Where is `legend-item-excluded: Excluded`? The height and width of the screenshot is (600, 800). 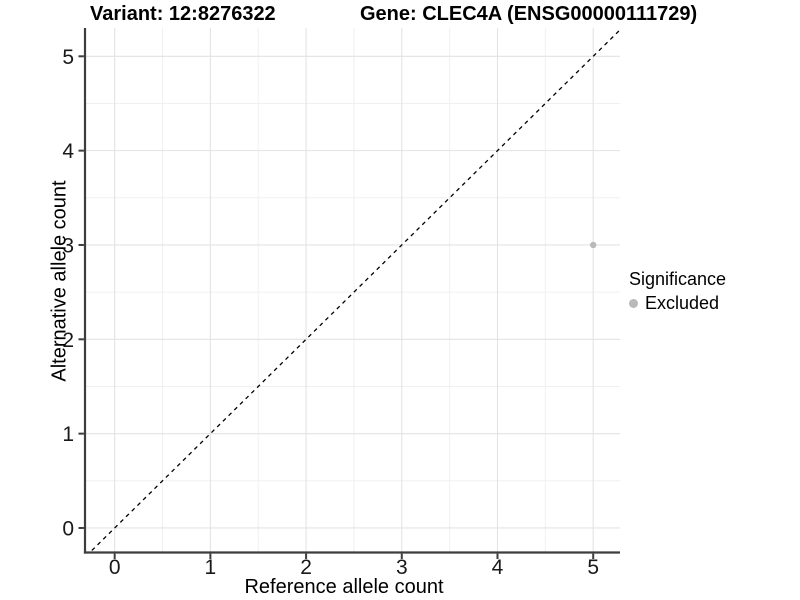
legend-item-excluded: Excluded is located at coordinates (677, 303).